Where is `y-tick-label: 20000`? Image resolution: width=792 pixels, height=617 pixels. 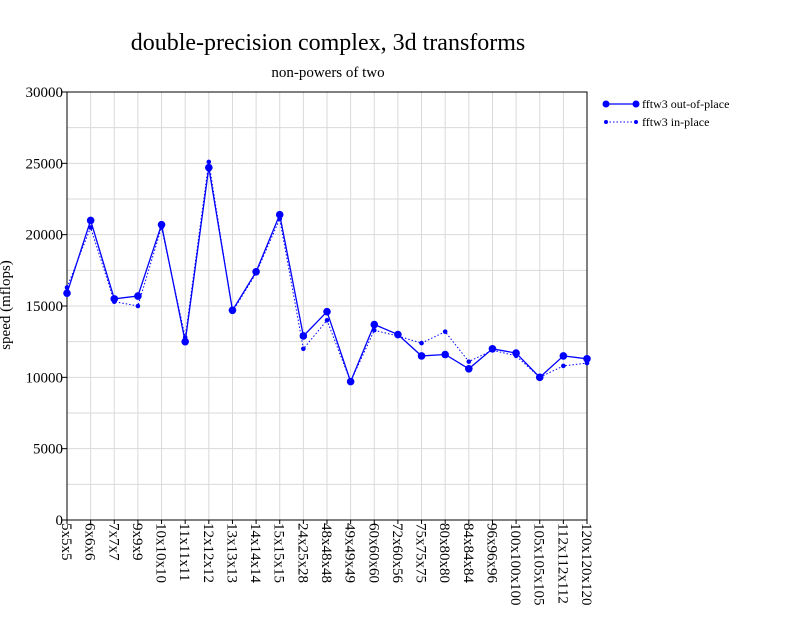
y-tick-label: 20000 is located at coordinates (45, 236).